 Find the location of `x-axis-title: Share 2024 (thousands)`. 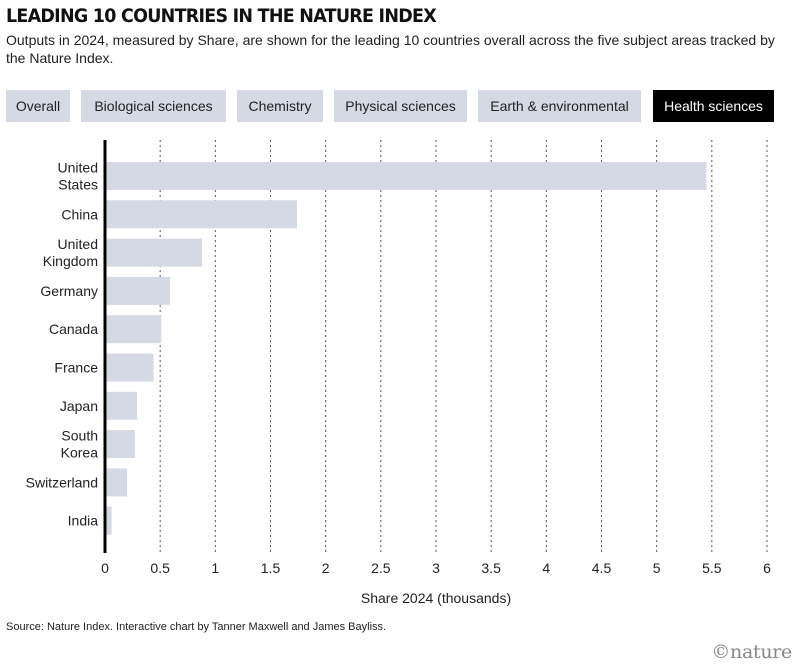

x-axis-title: Share 2024 (thousands) is located at coordinates (436, 598).